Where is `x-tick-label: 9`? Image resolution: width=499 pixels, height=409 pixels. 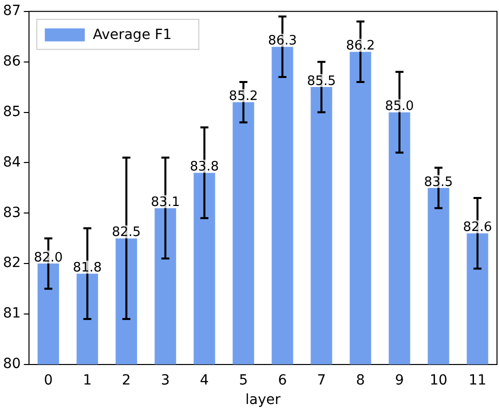 x-tick-label: 9 is located at coordinates (399, 380).